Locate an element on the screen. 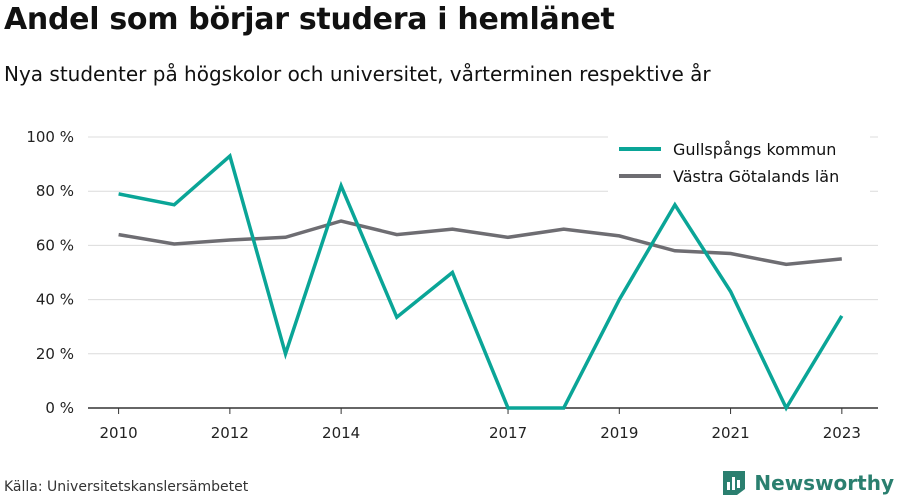 The height and width of the screenshot is (500, 900). y-tick-label: 0 % is located at coordinates (59, 408).